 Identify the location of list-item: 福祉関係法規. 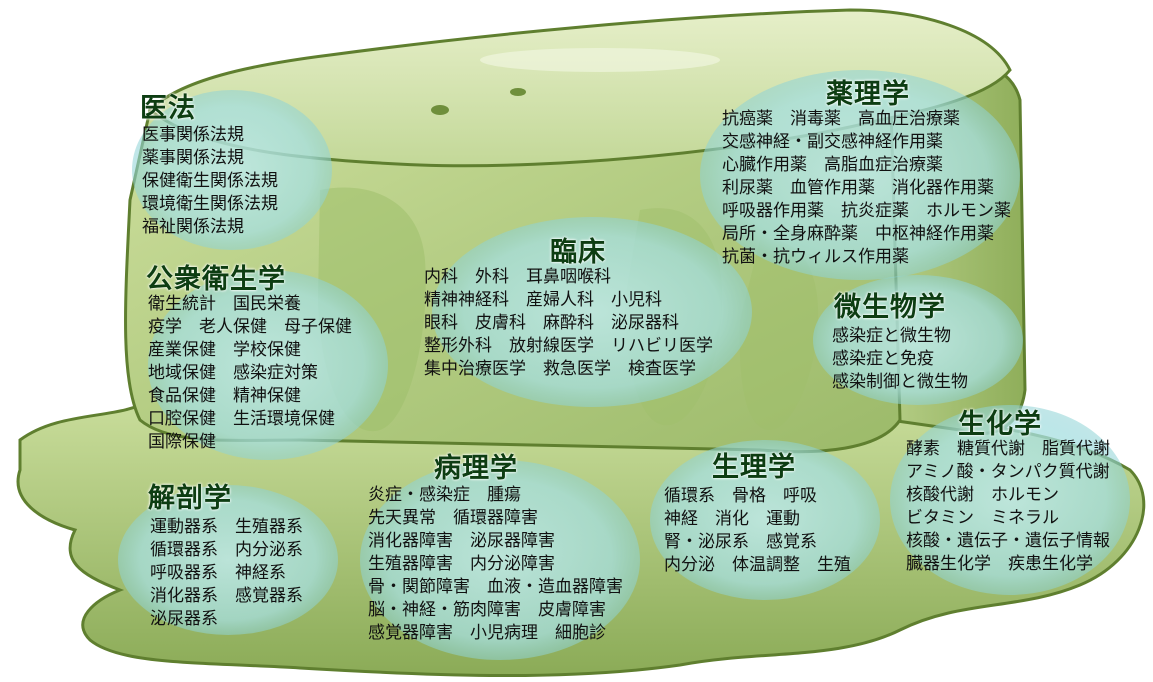
(193, 227).